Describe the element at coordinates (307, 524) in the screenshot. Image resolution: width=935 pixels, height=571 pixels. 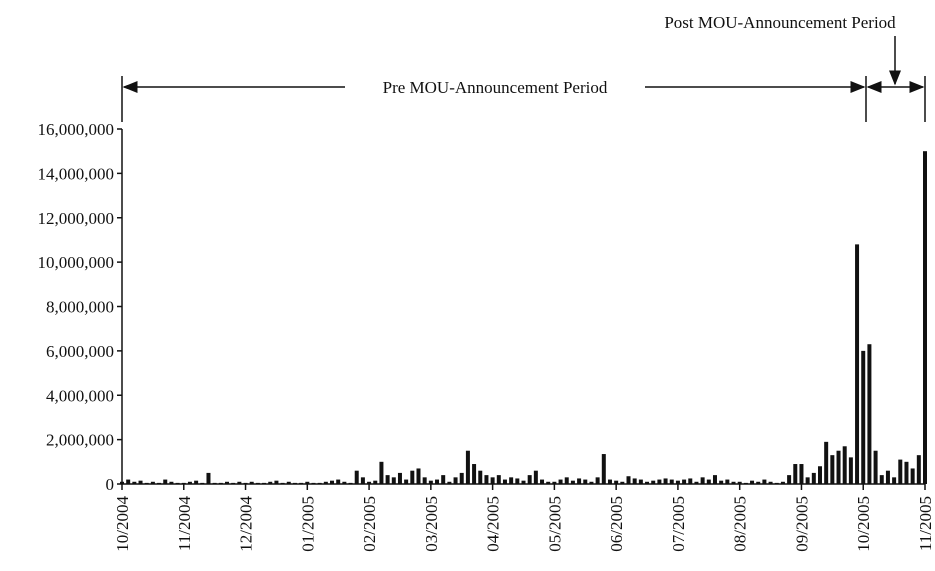
I see `x-tick-label: 01/2005` at that location.